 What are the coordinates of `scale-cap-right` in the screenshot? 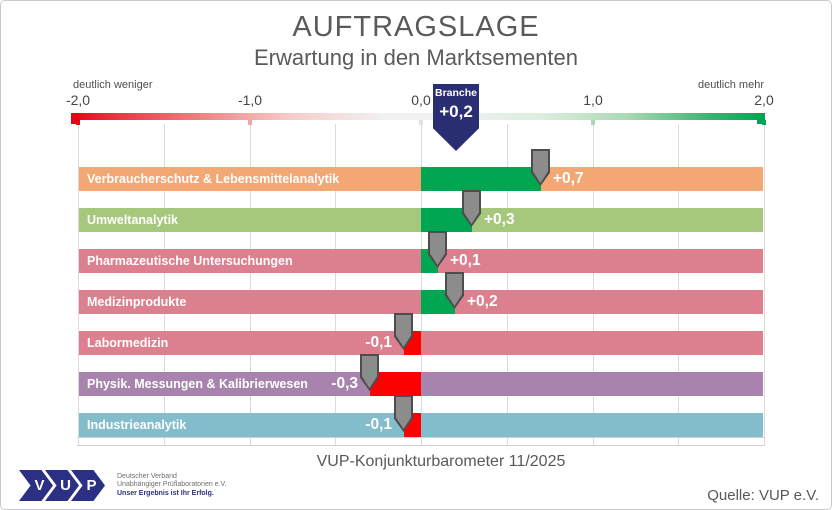 It's located at (761, 118).